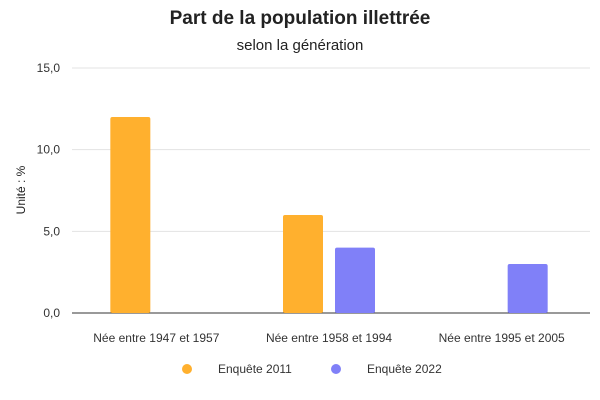 Image resolution: width=600 pixels, height=400 pixels. Describe the element at coordinates (300, 18) in the screenshot. I see `chart-title: Part de la population illettrée` at that location.